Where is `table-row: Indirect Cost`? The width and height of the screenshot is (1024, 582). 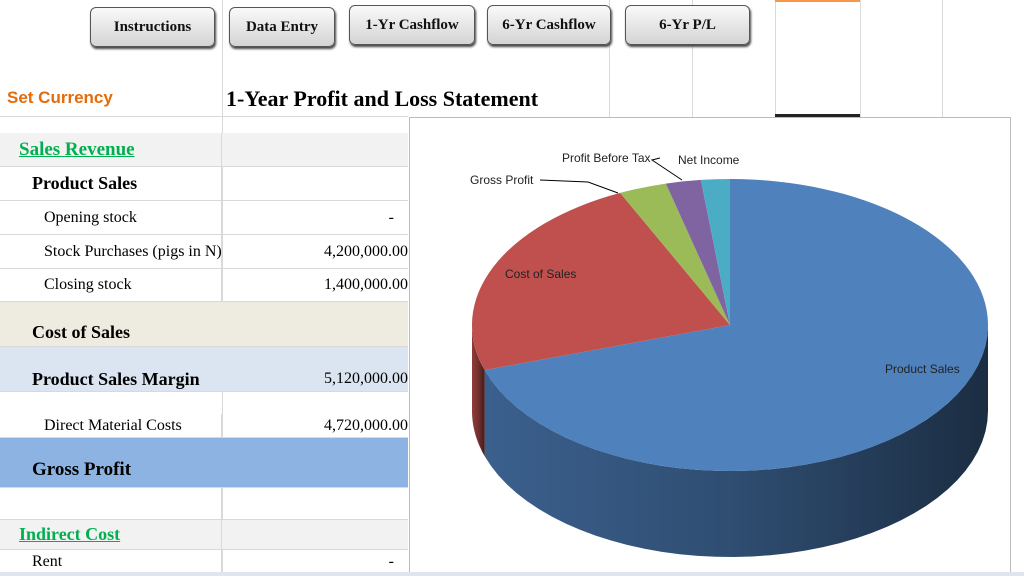
table-row: Indirect Cost is located at coordinates (204, 535).